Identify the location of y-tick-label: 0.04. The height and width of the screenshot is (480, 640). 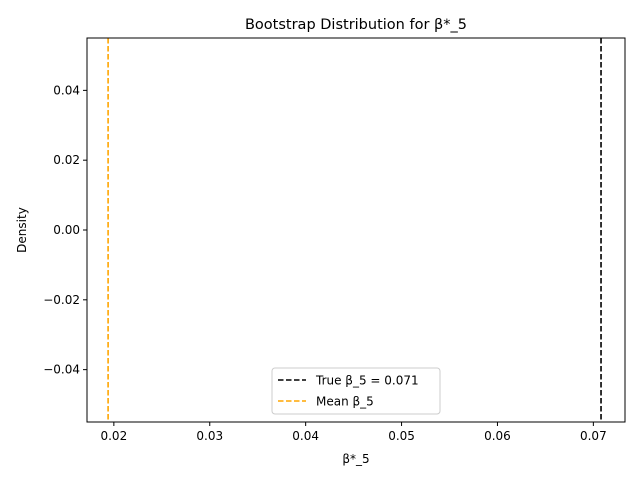
(66, 90).